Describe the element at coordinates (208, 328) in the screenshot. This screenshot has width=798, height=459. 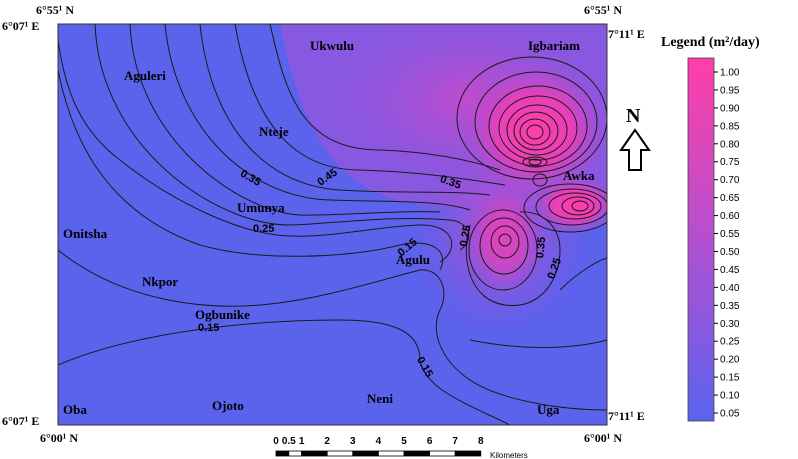
I see `contour-label-9: 0.15` at that location.